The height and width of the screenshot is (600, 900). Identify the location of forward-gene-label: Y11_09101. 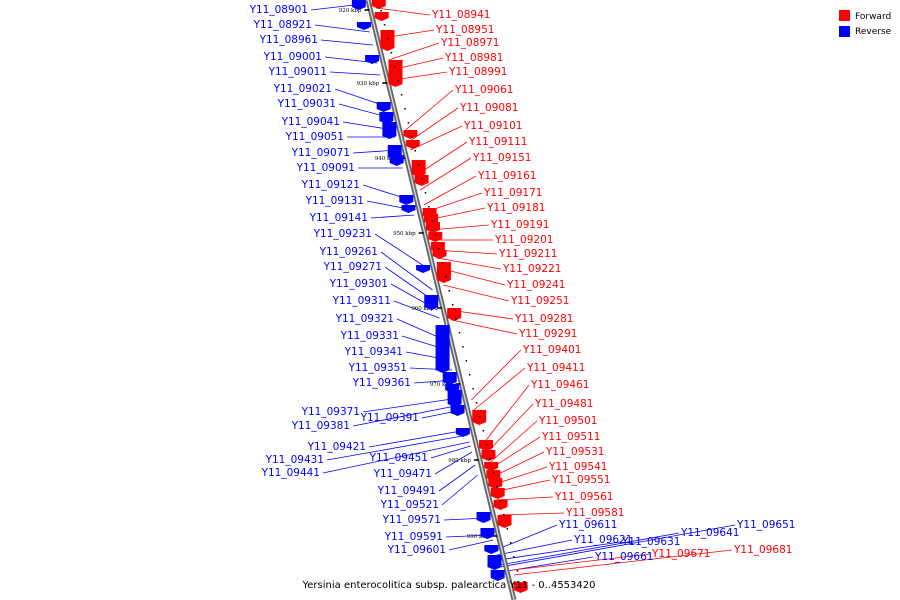
(492, 126).